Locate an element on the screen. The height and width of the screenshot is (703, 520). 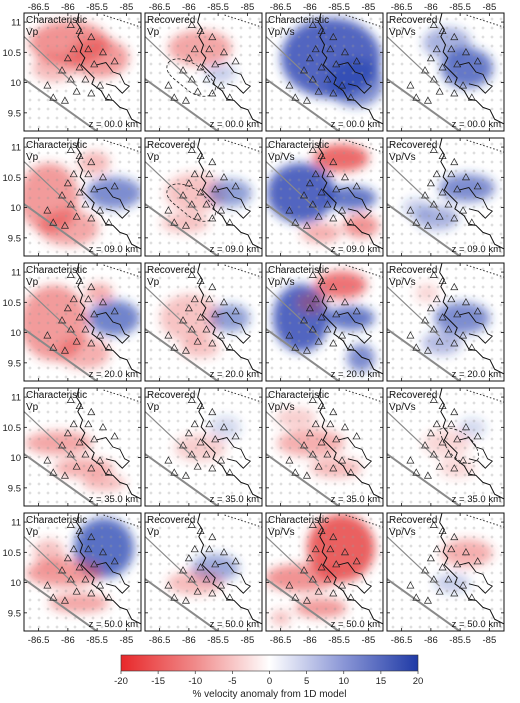
x-tick-label-bottom: -85.5 is located at coordinates (218, 640).